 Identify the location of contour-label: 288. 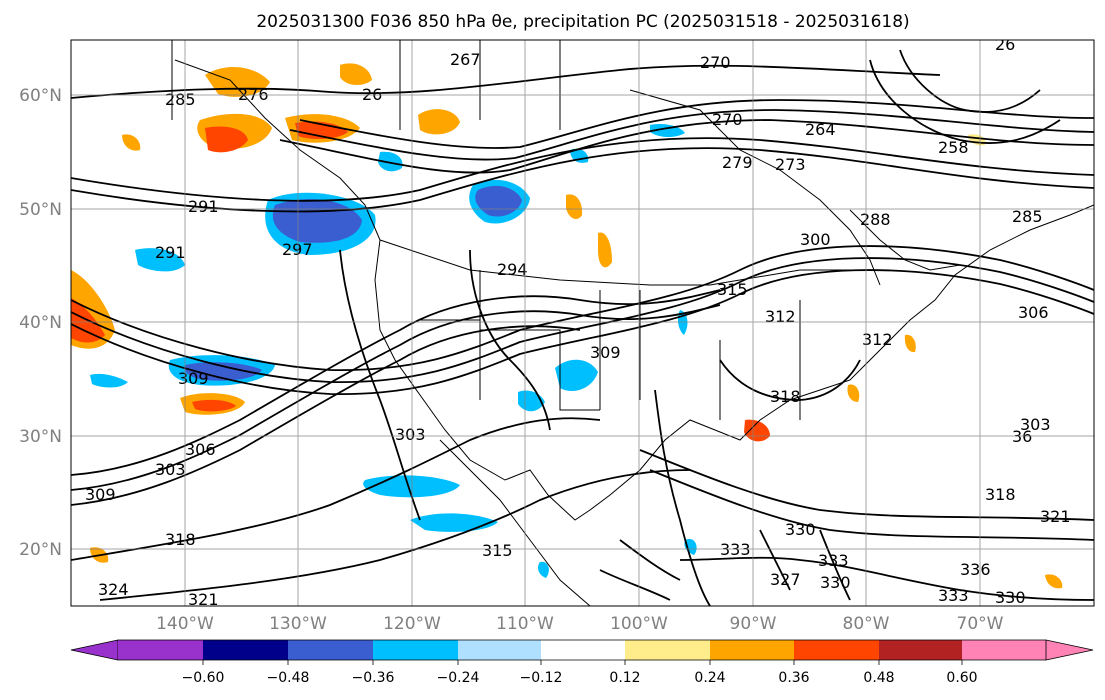
(875, 219).